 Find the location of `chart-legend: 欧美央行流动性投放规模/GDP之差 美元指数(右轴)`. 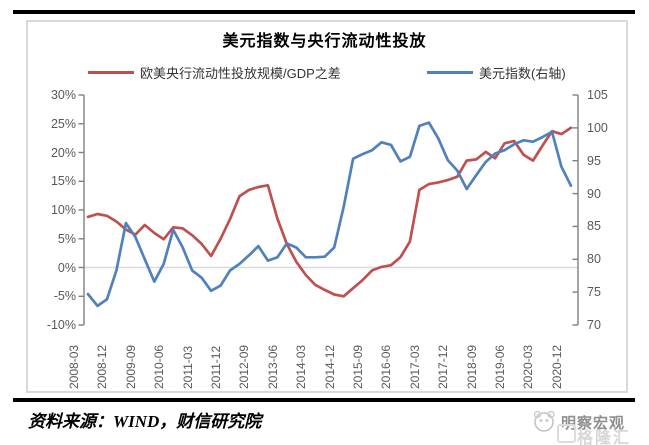

chart-legend: 欧美央行流动性投放规模/GDP之差 美元指数(右轴) is located at coordinates (324, 72).